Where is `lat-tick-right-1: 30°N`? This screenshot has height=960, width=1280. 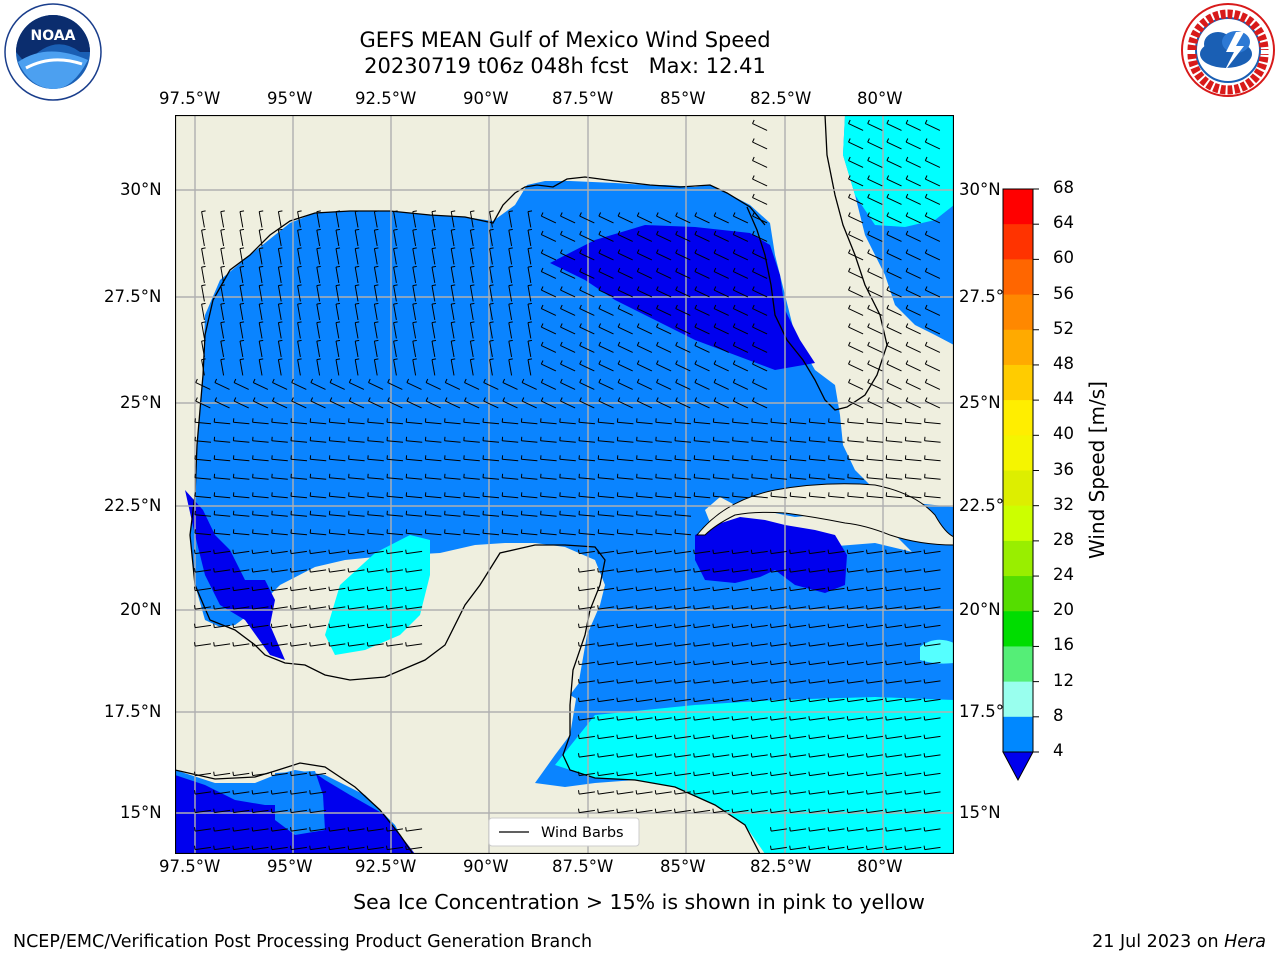 lat-tick-right-1: 30°N is located at coordinates (980, 189).